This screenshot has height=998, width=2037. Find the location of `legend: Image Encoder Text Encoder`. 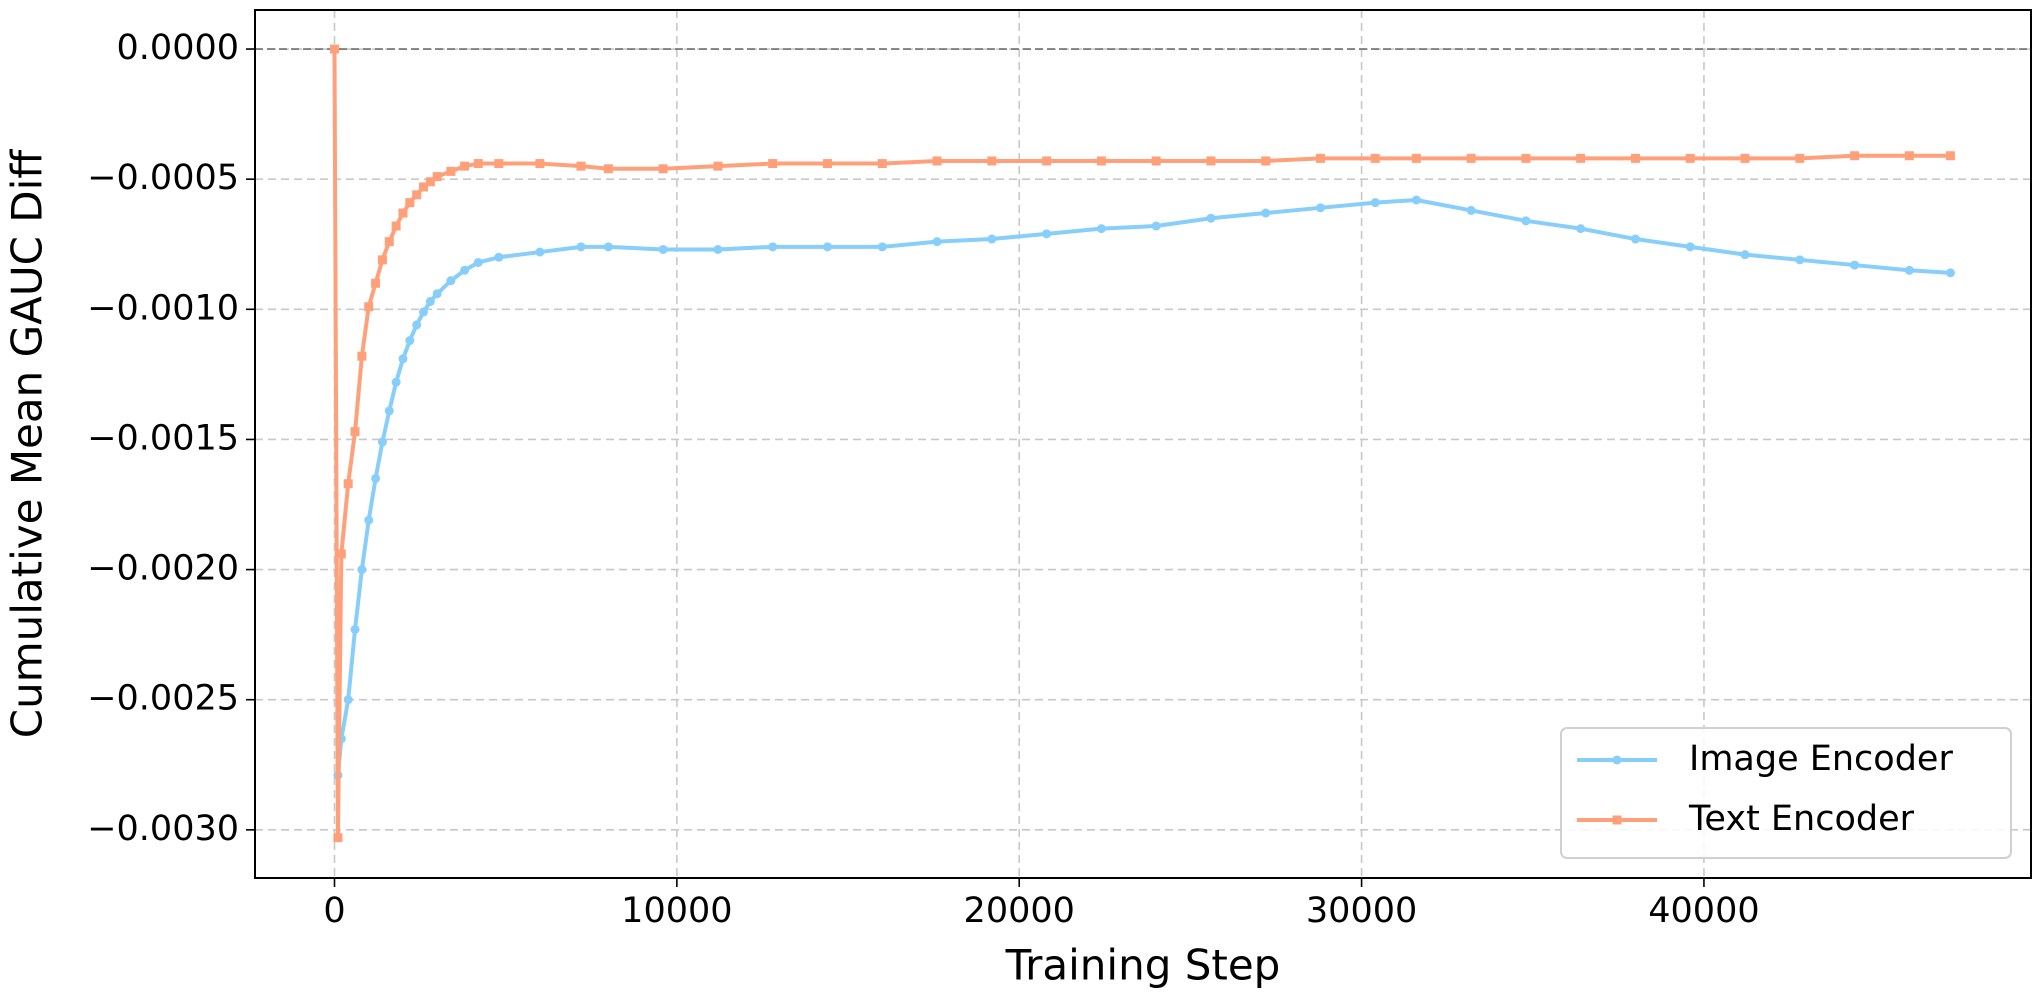

legend: Image Encoder Text Encoder is located at coordinates (1786, 793).